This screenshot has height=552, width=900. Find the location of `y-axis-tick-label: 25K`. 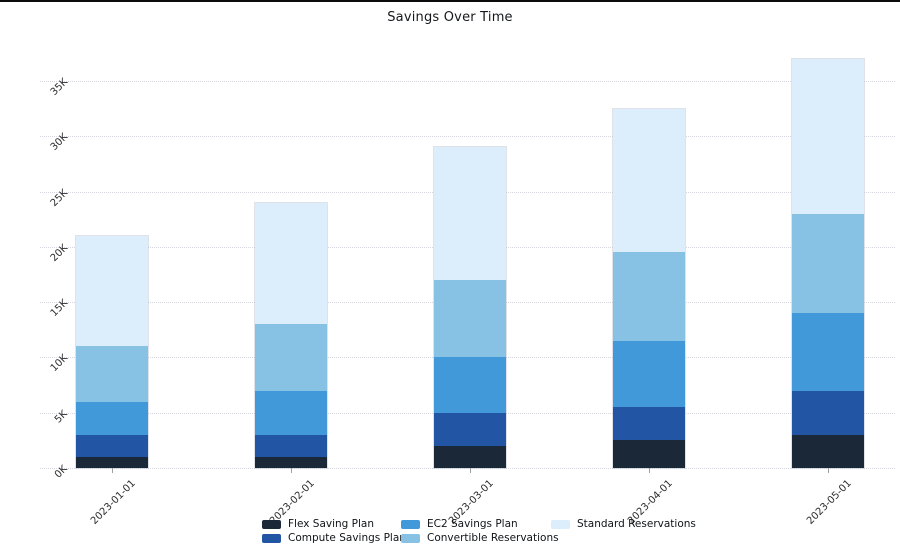

y-axis-tick-label: 25K is located at coordinates (59, 198).